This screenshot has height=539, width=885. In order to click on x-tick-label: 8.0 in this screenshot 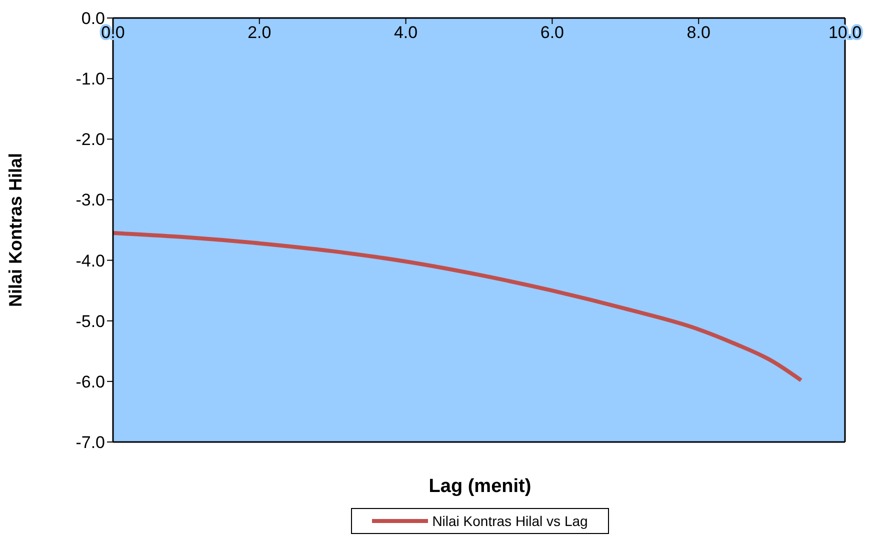, I will do `click(698, 32)`.